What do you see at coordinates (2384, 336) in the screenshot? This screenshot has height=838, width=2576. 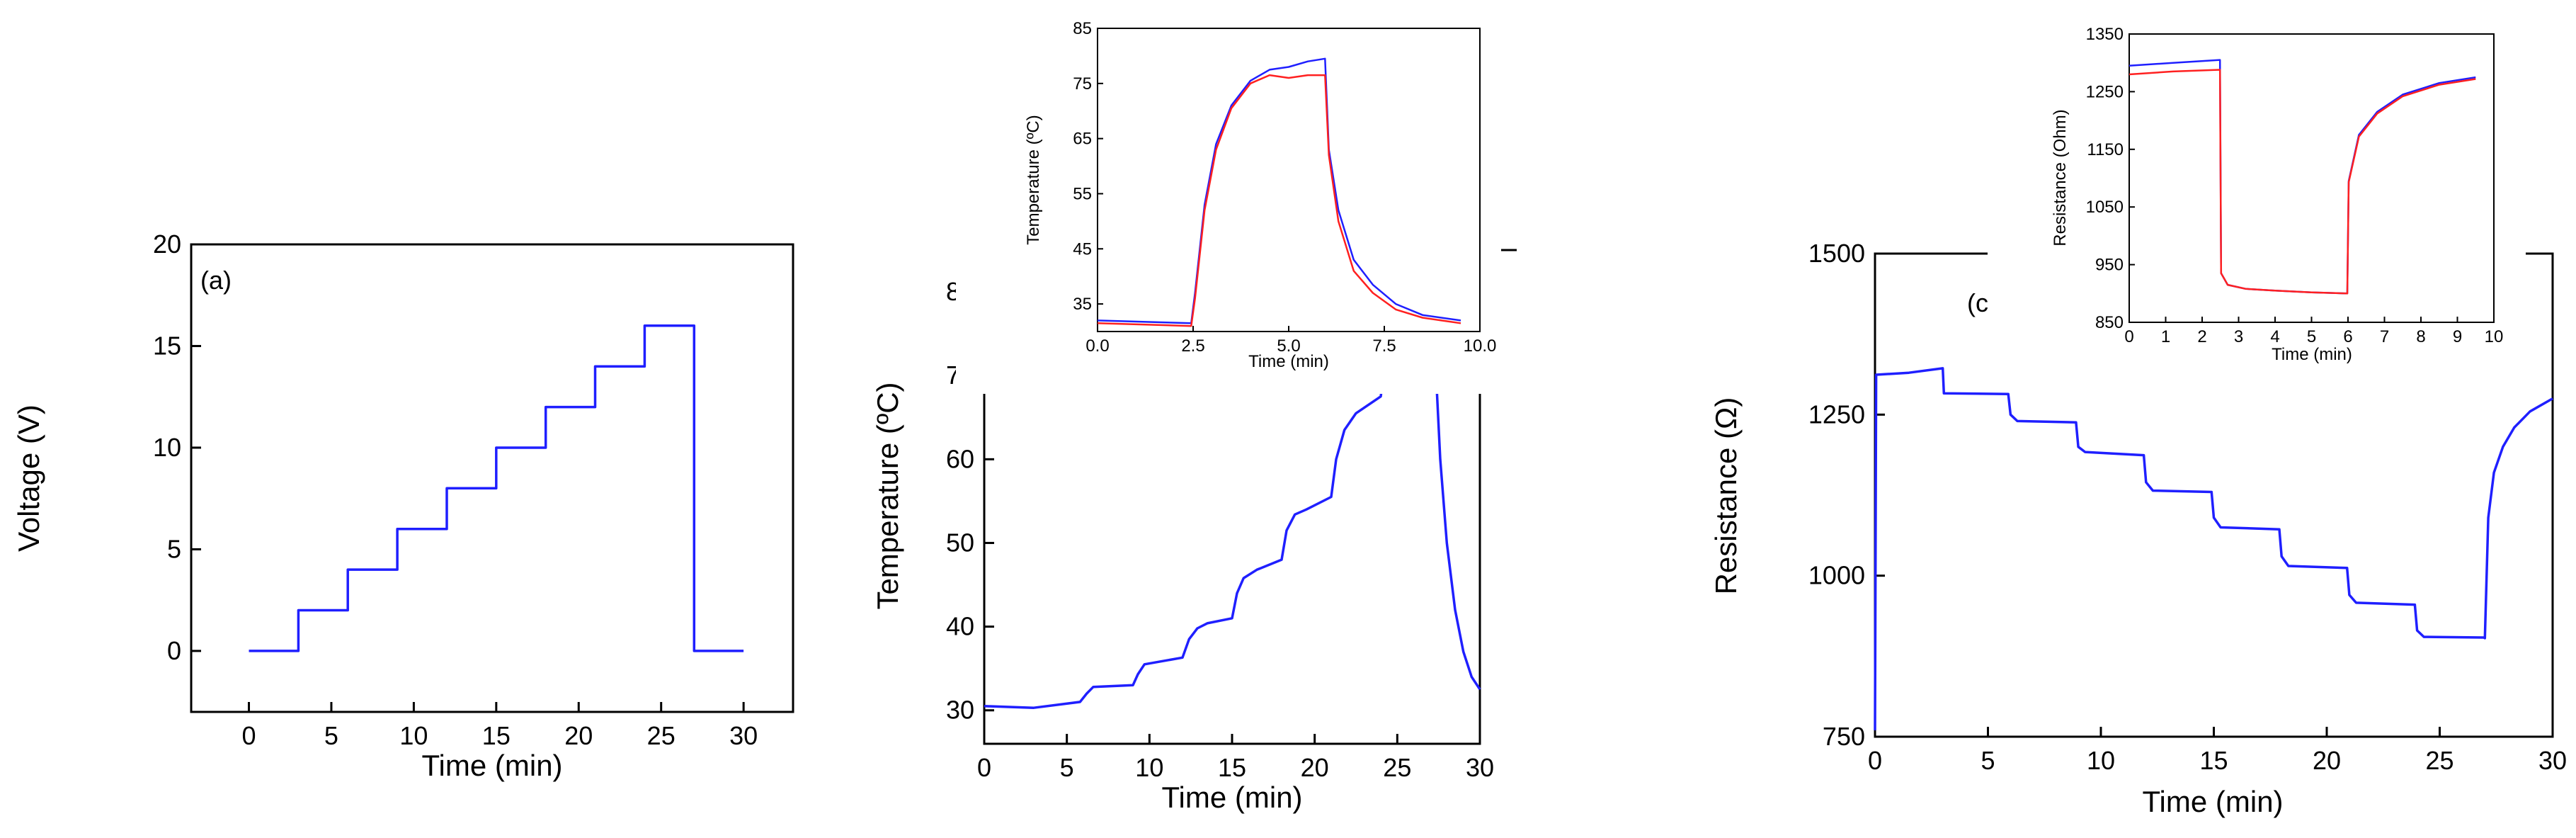 I see `x-tick-label: 7` at bounding box center [2384, 336].